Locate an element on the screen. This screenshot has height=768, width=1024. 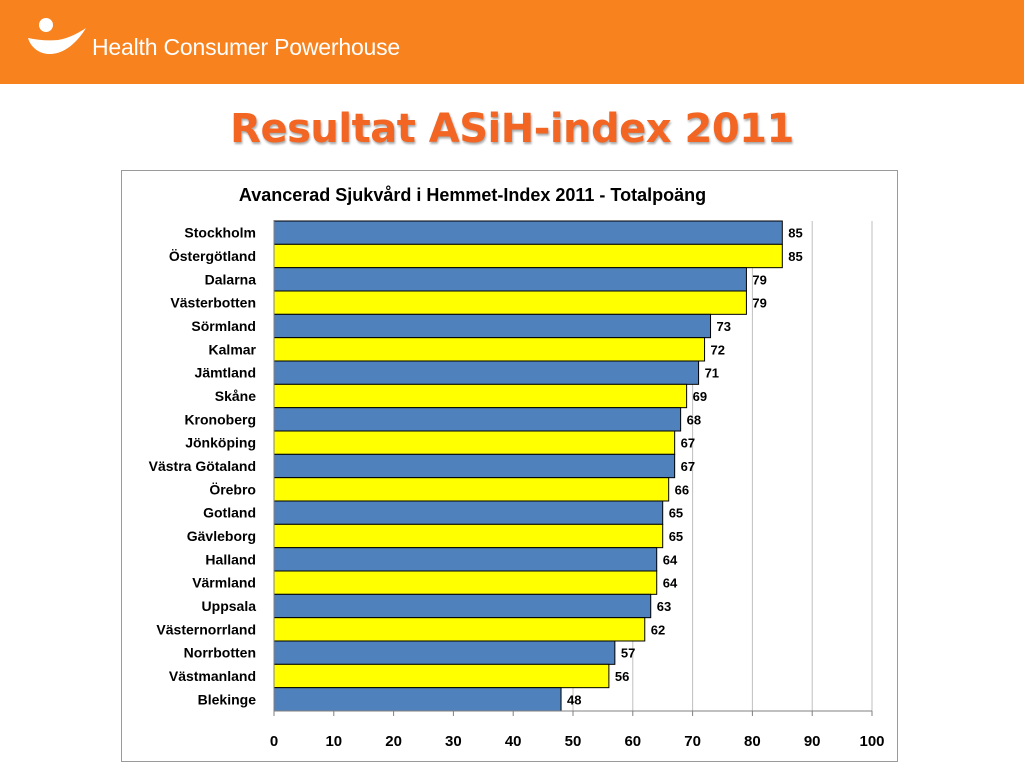
data-label: 62 is located at coordinates (658, 629).